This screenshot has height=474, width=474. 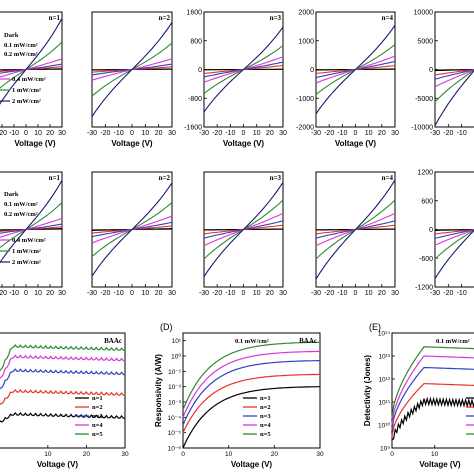 What do you see at coordinates (275, 454) in the screenshot?
I see `chart-3-2-xtick-label: 20` at bounding box center [275, 454].